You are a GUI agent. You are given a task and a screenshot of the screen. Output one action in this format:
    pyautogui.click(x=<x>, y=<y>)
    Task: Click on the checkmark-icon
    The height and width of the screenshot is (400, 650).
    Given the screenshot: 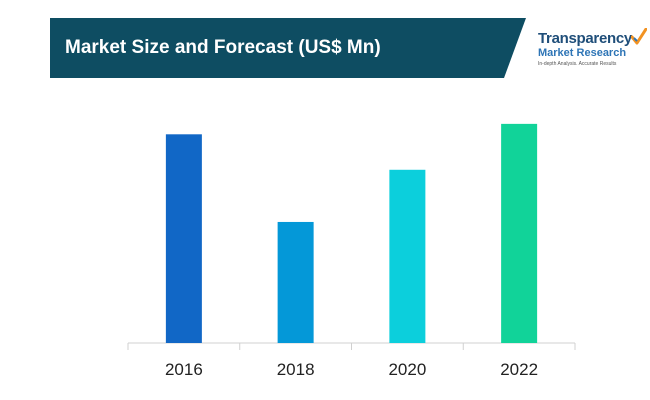 What is the action you would take?
    pyautogui.click(x=639, y=36)
    